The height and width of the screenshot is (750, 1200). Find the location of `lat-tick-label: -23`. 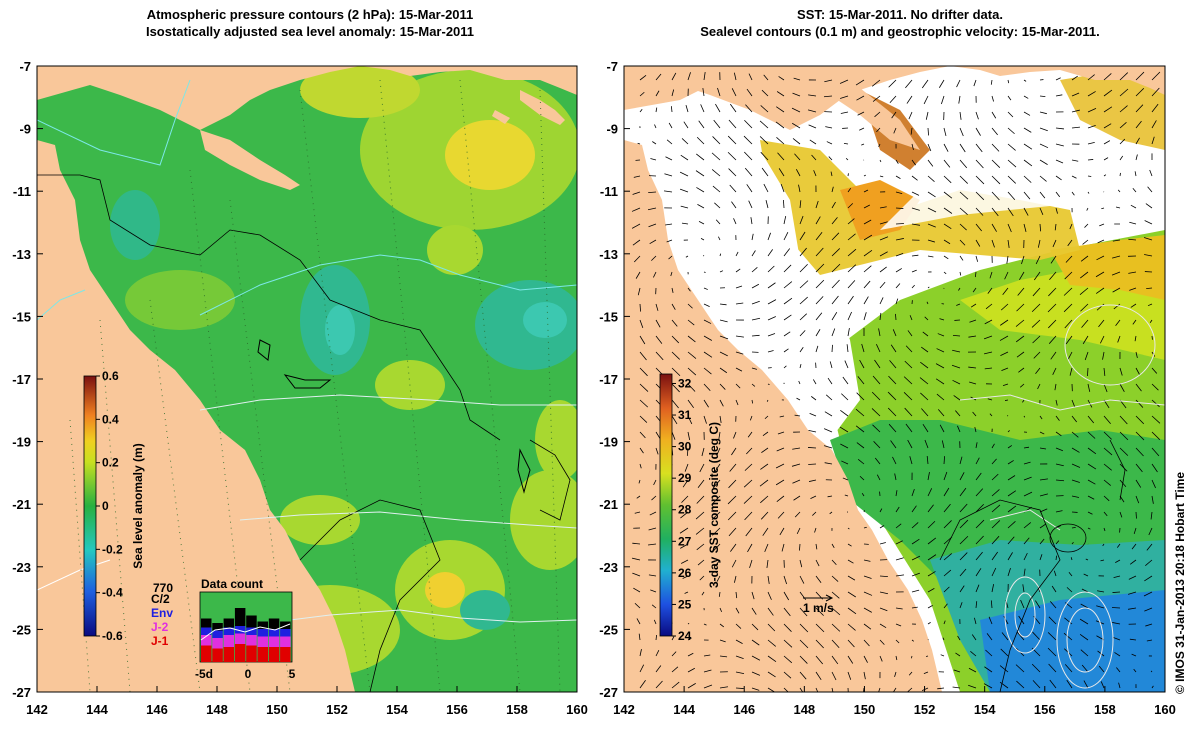

lat-tick-label: -23 is located at coordinates (21, 567).